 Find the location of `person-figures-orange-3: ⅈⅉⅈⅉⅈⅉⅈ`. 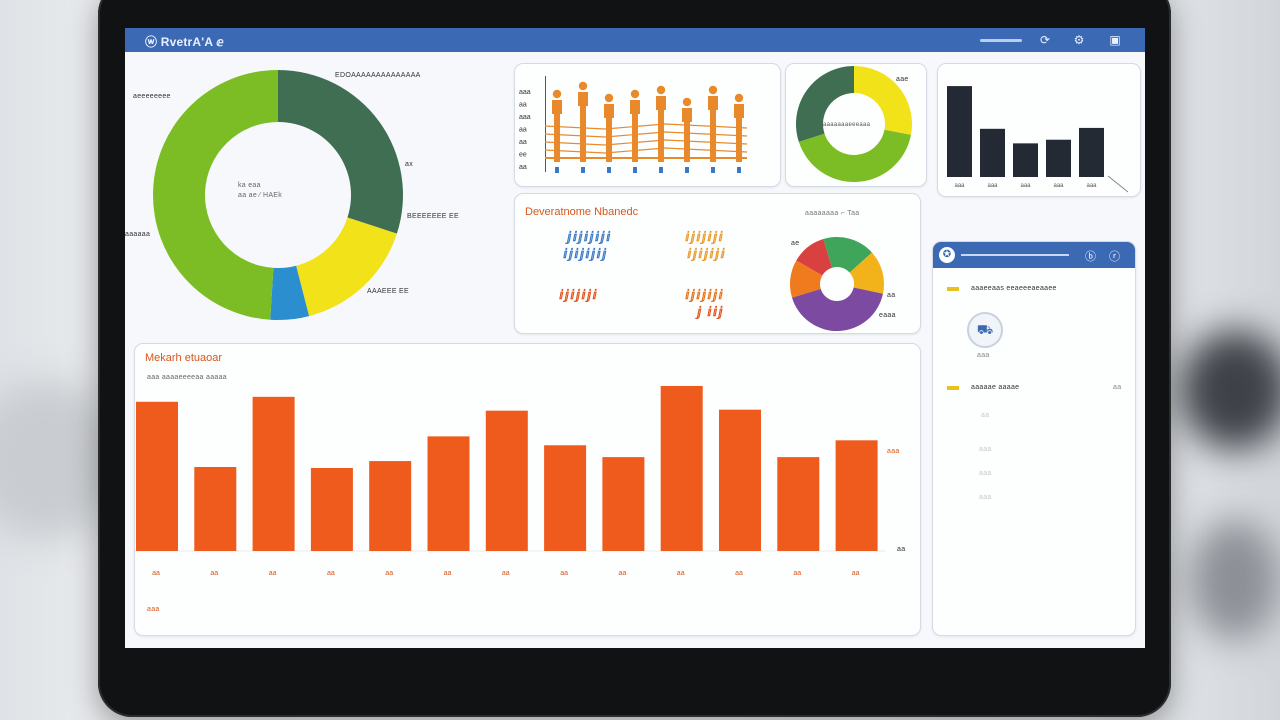

person-figures-orange-3: ⅈⅉⅈⅉⅈⅉⅈ is located at coordinates (704, 294).